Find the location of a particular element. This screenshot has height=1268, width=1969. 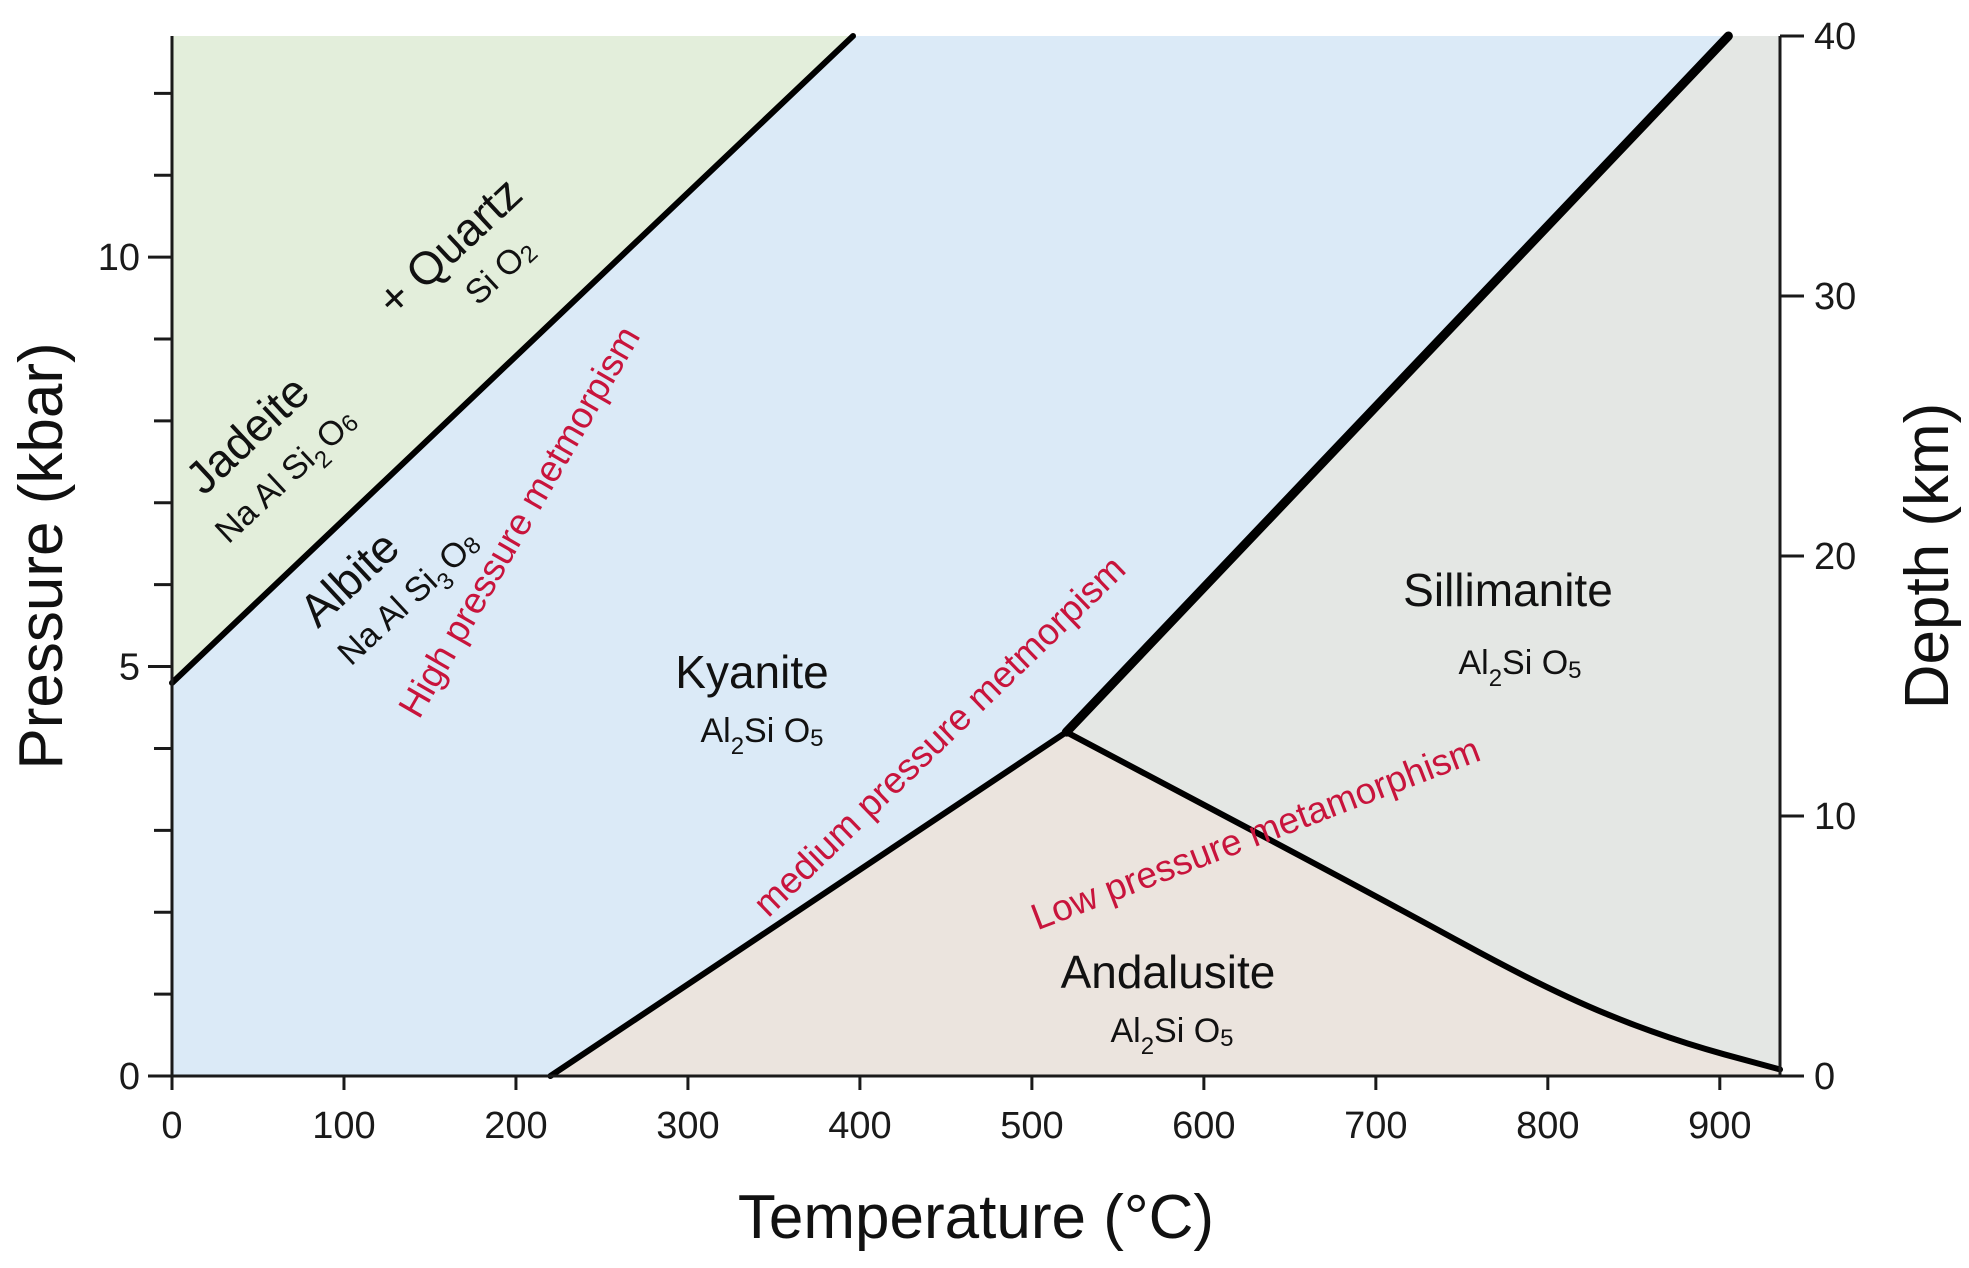

sillimanite-name: Sillimanite is located at coordinates (1508, 590).